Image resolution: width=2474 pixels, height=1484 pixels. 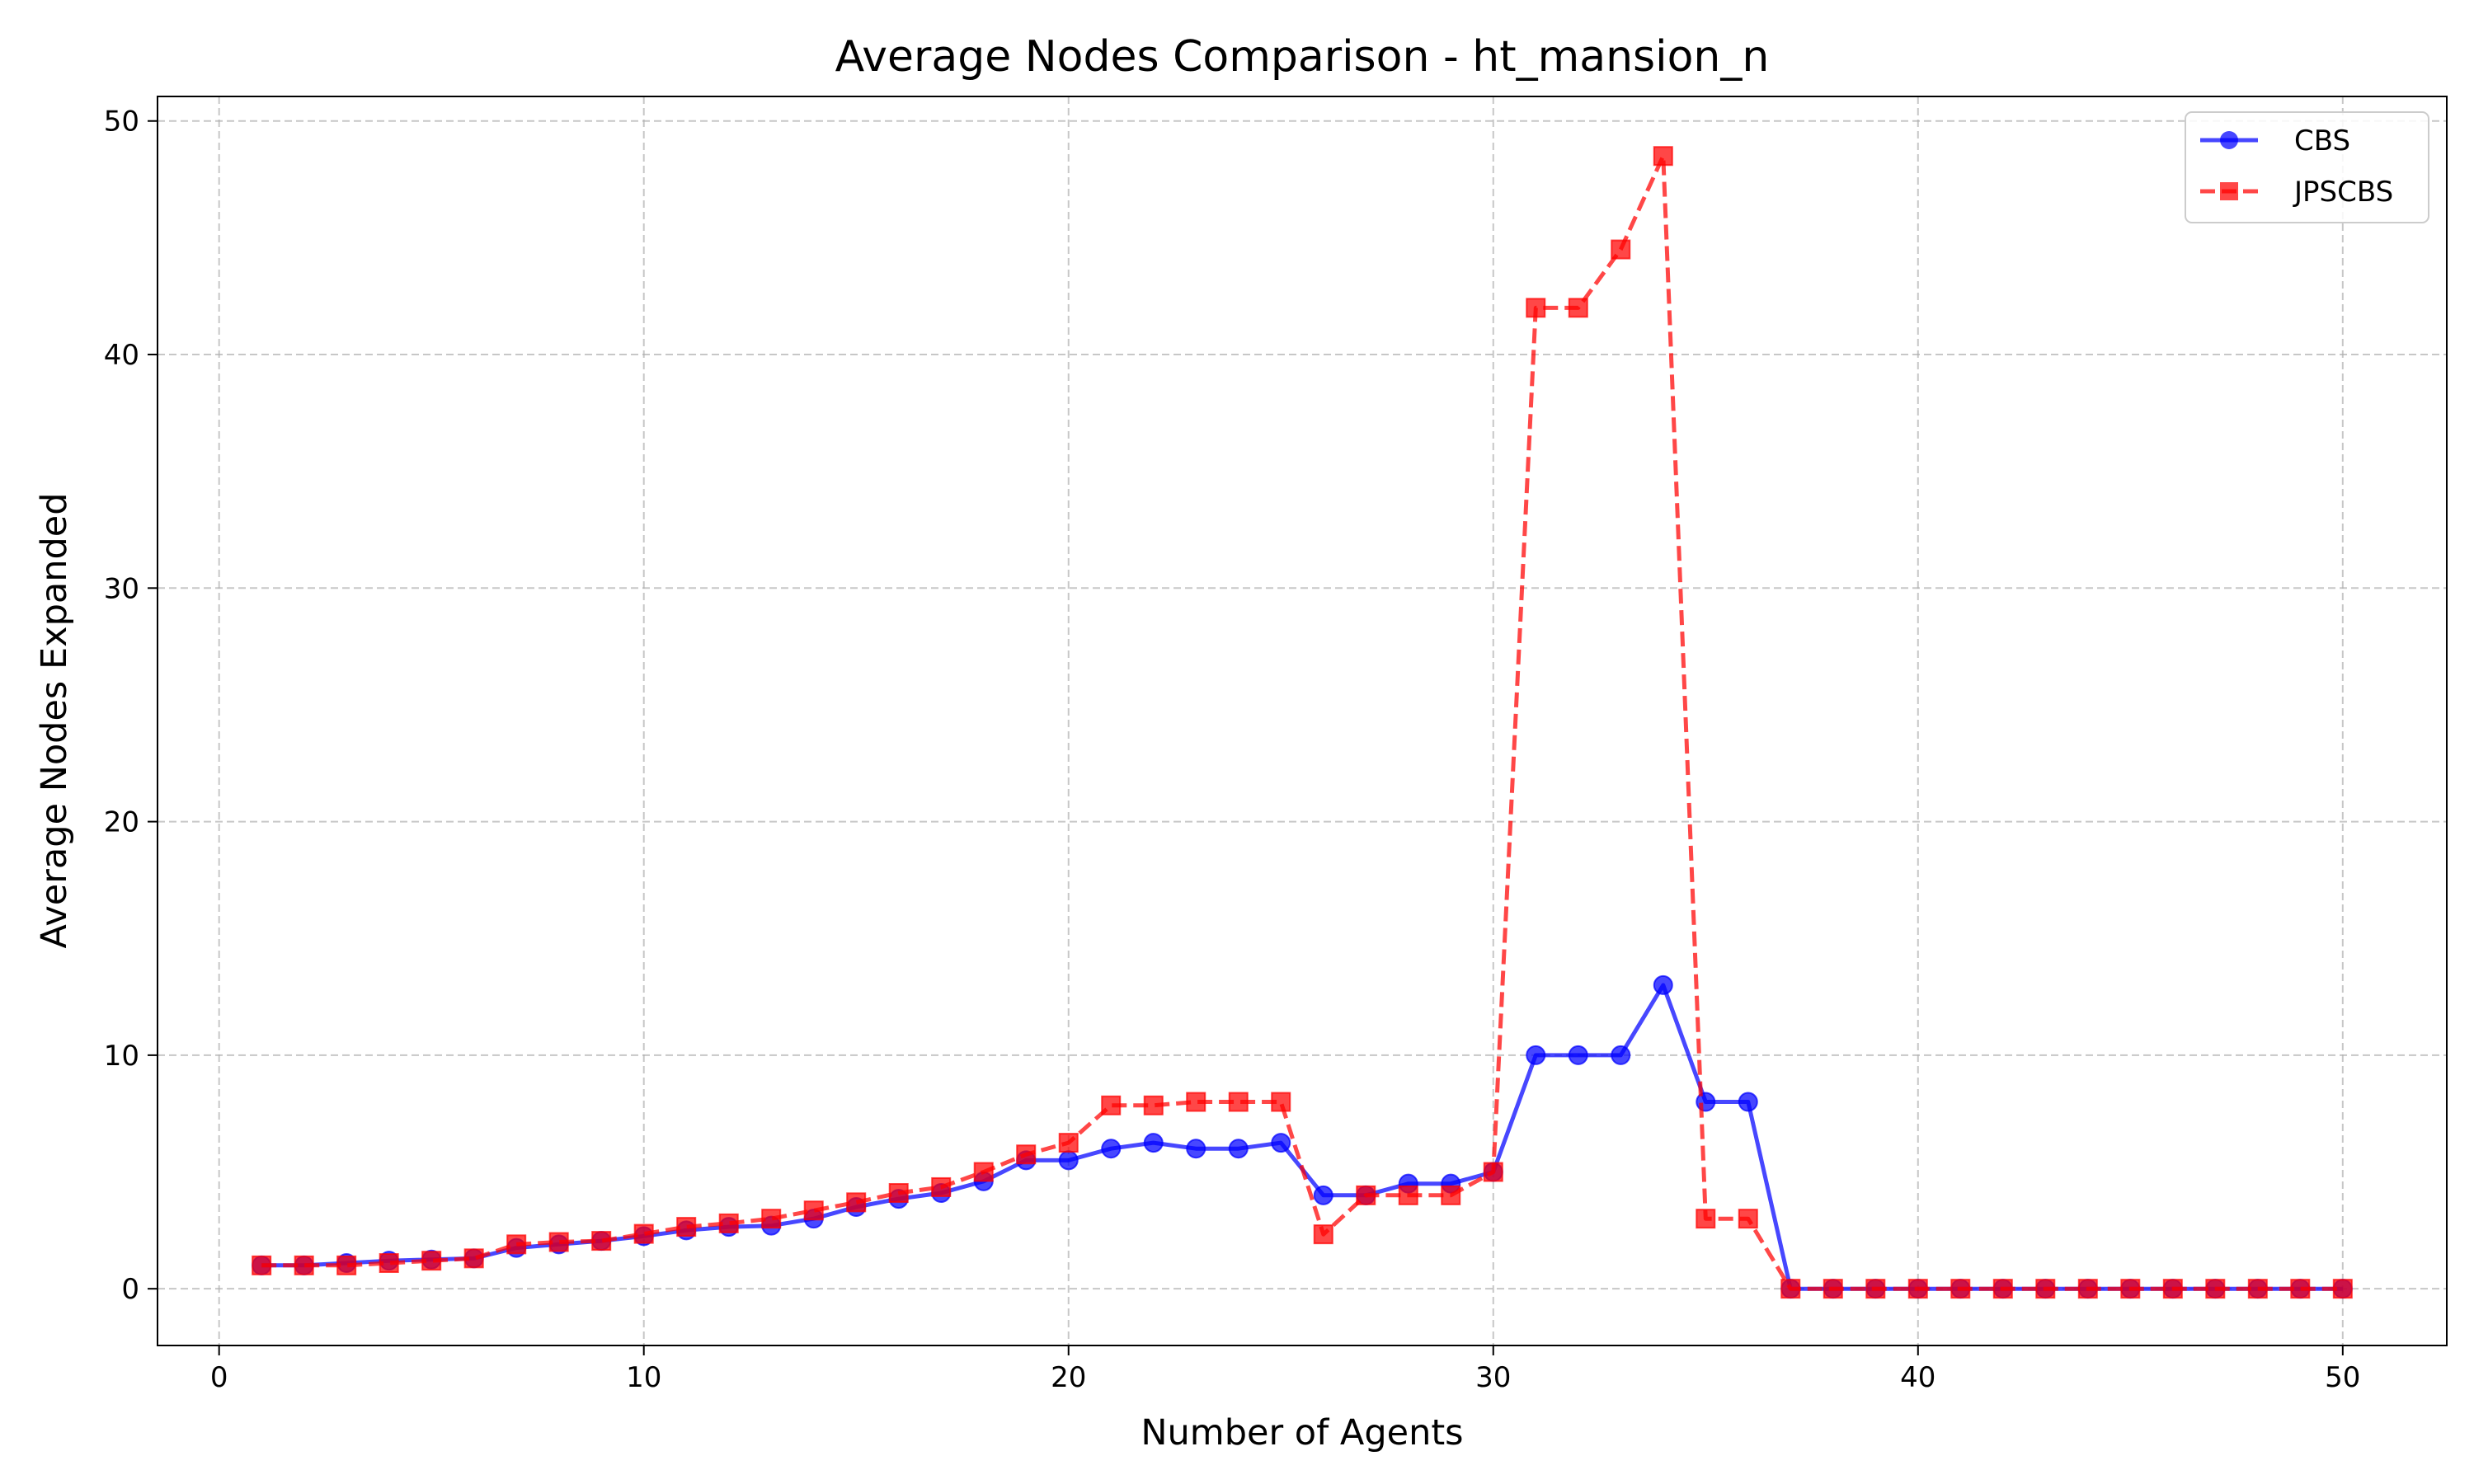 What do you see at coordinates (131, 706) in the screenshot?
I see `y-axis: 0 10 20 30 40 50` at bounding box center [131, 706].